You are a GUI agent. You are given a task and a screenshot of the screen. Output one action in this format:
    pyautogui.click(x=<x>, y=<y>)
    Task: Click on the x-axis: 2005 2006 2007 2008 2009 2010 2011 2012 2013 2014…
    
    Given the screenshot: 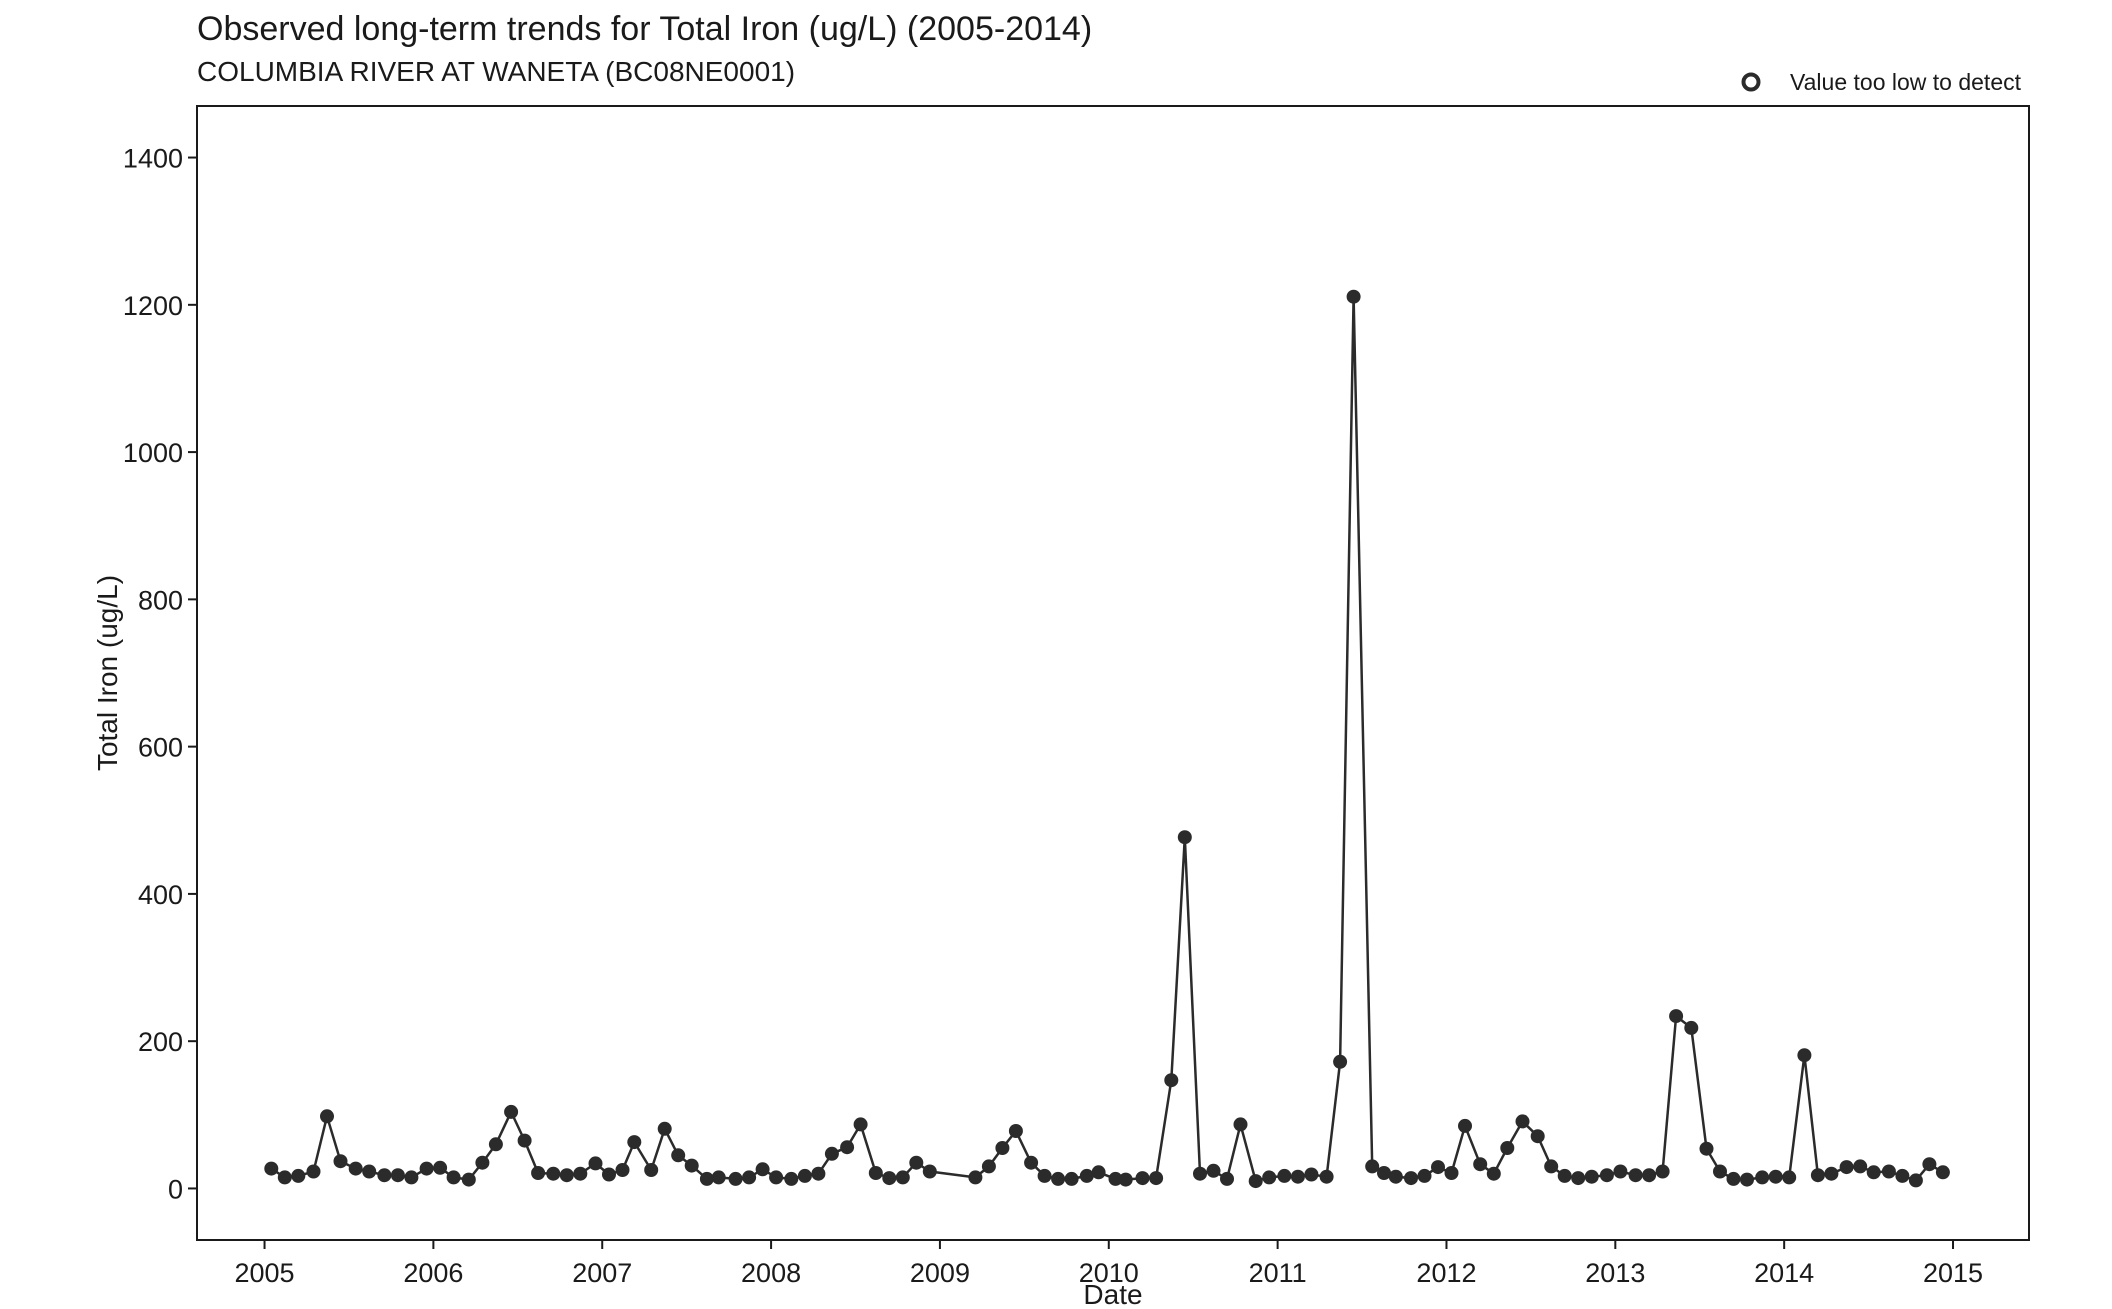 What is the action you would take?
    pyautogui.click(x=1109, y=1264)
    